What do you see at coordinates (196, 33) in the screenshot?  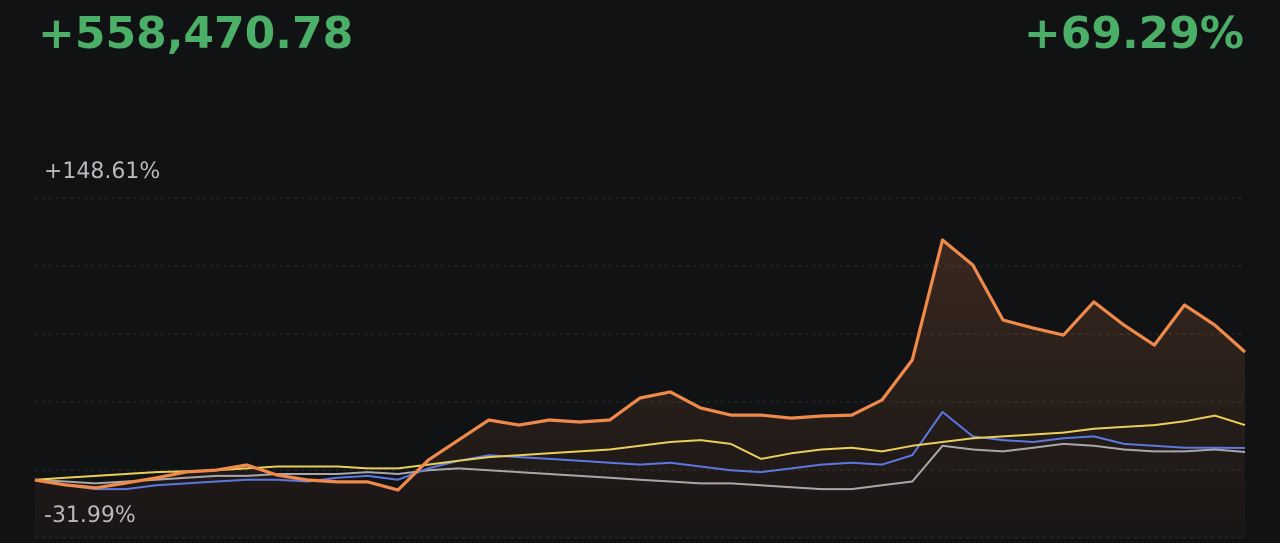 I see `total-gain: +558,470.78` at bounding box center [196, 33].